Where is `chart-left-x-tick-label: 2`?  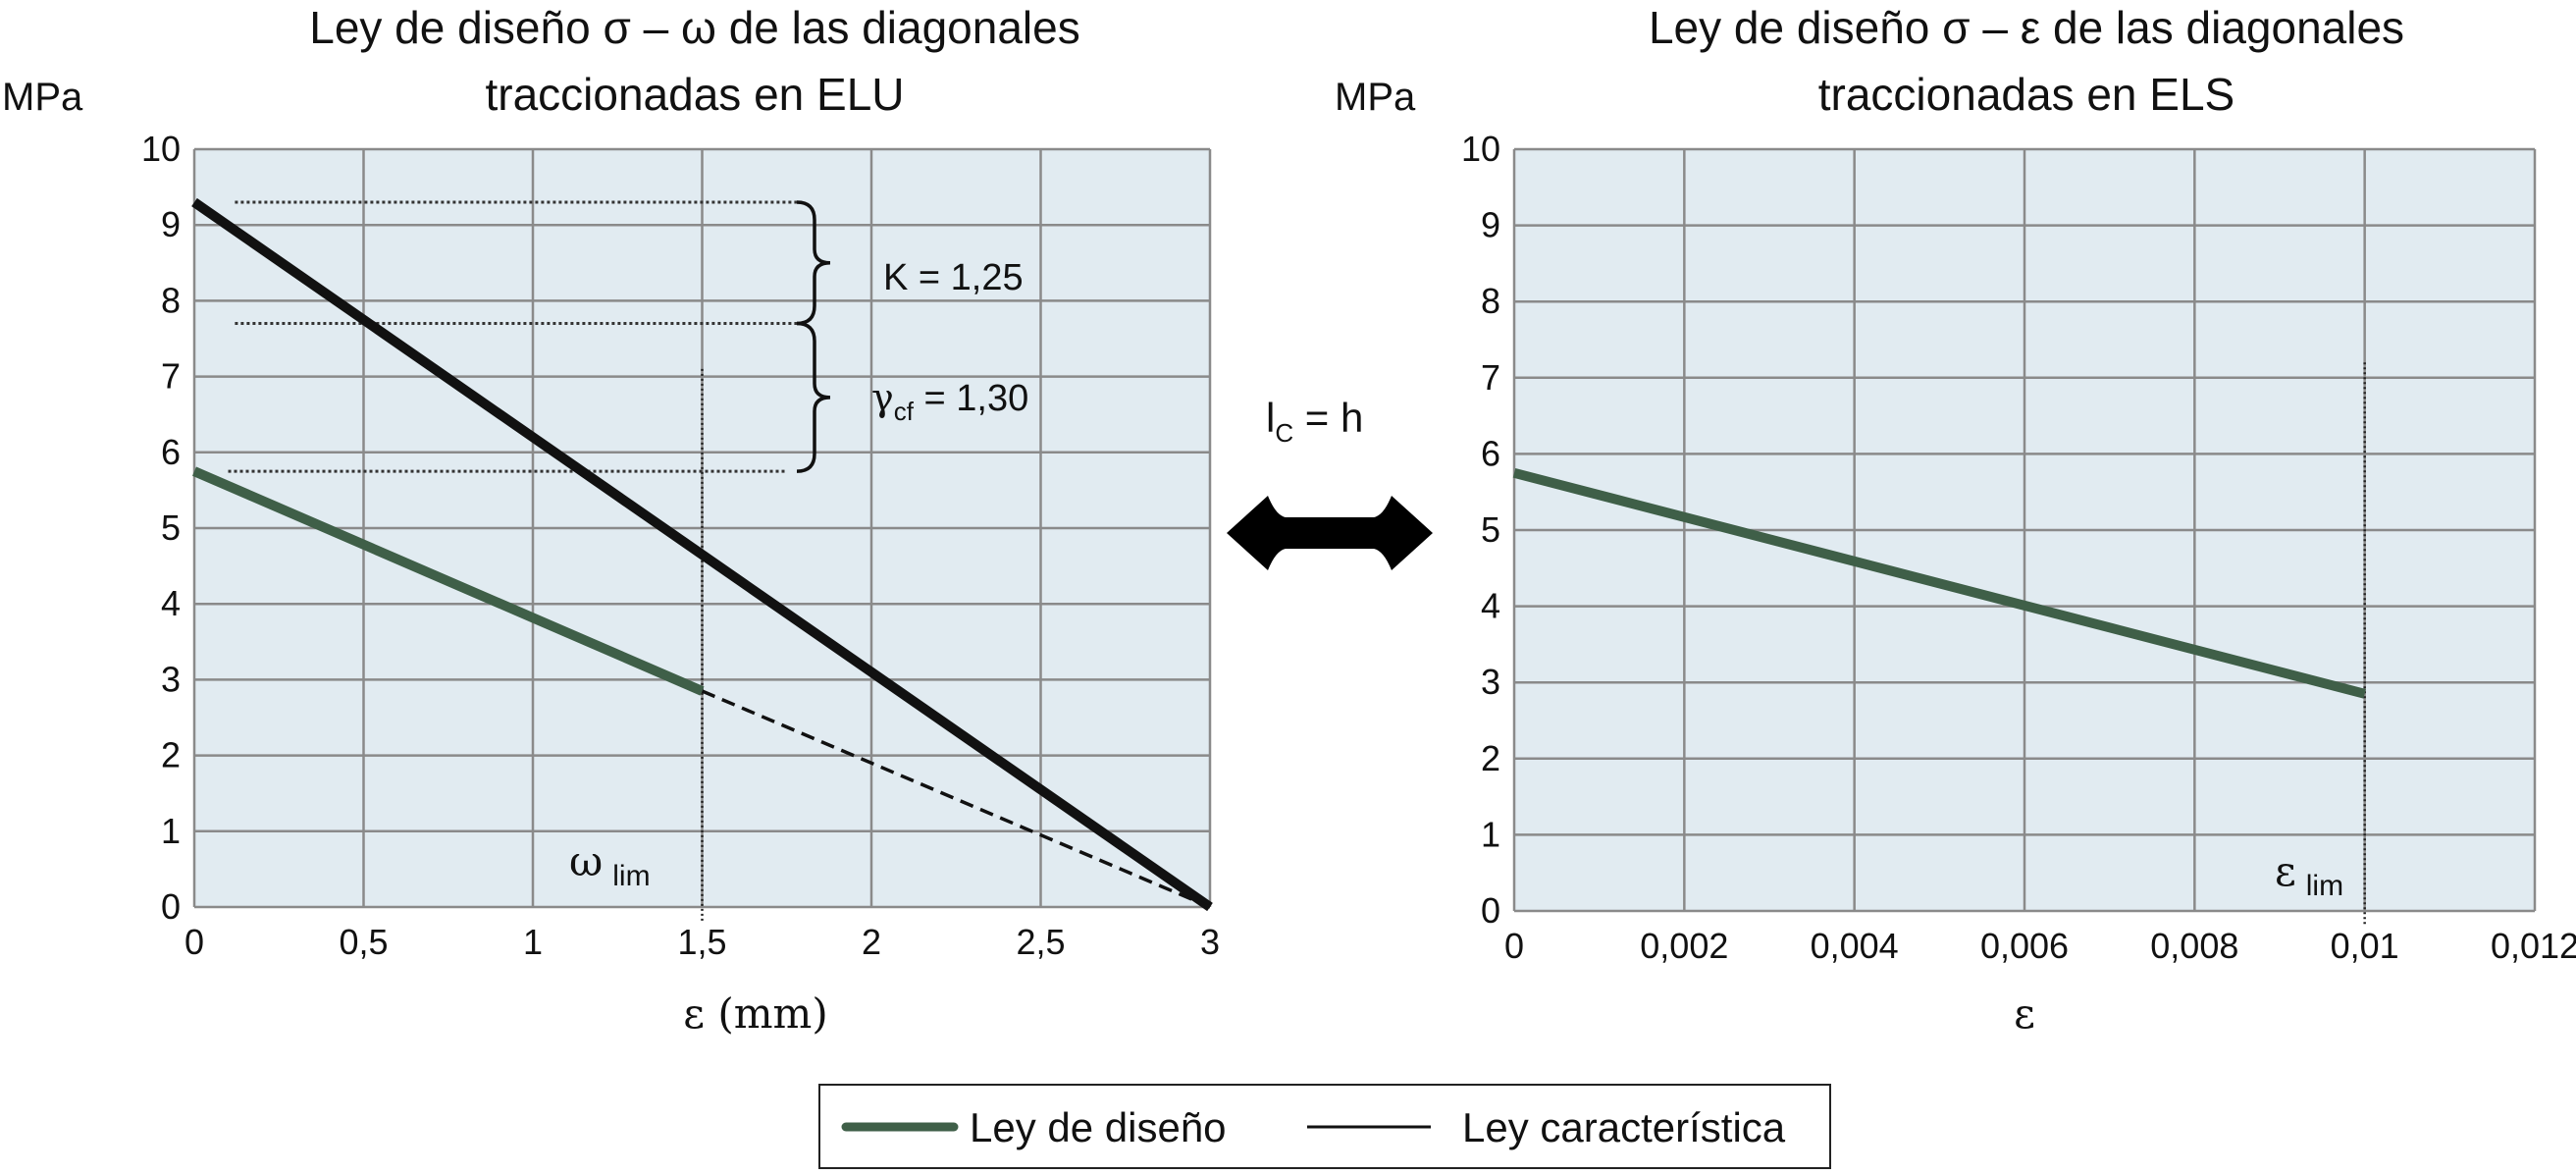 chart-left-x-tick-label: 2 is located at coordinates (871, 942).